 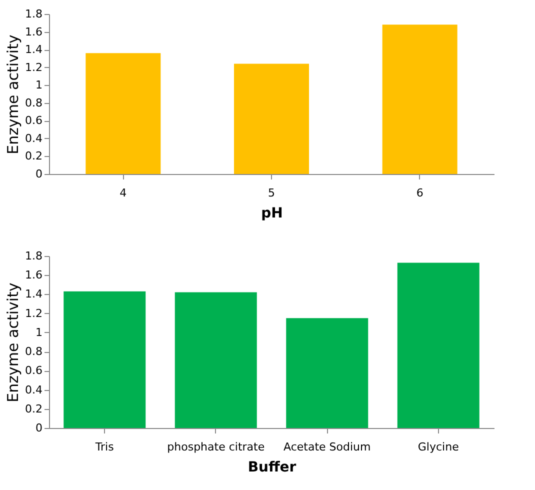 I want to click on x-tick-label: Glycine, so click(x=439, y=447).